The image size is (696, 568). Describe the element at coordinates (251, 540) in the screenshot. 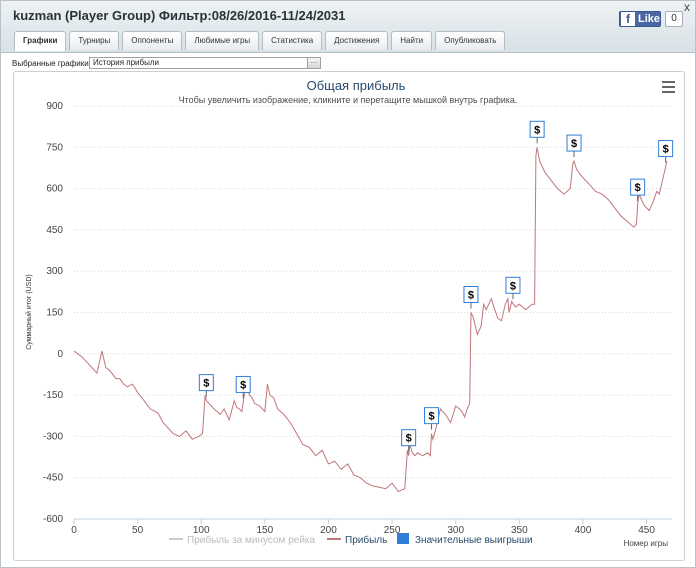

I see `legend-item-label: Прибыль за минусом рейка` at that location.